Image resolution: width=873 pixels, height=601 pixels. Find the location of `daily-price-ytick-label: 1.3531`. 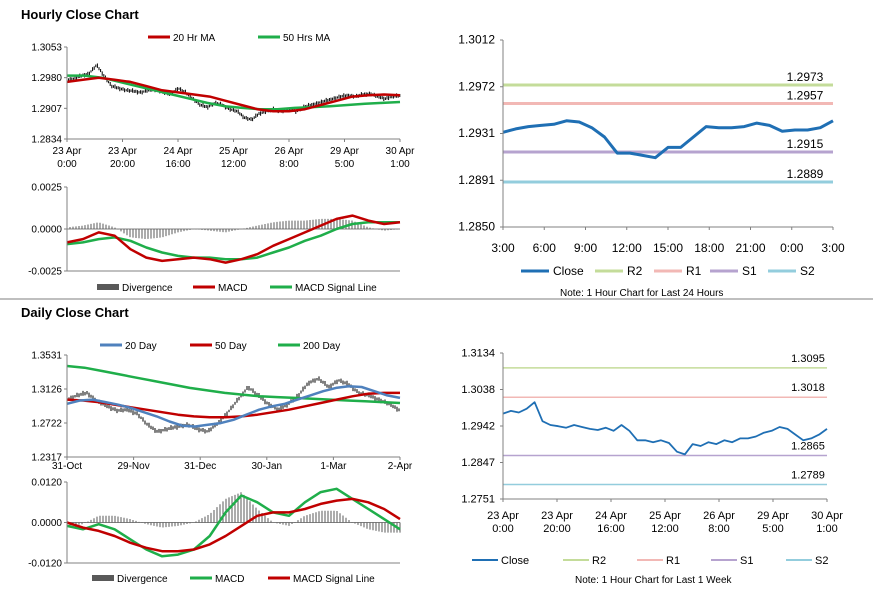

daily-price-ytick-label: 1.3531 is located at coordinates (46, 356).